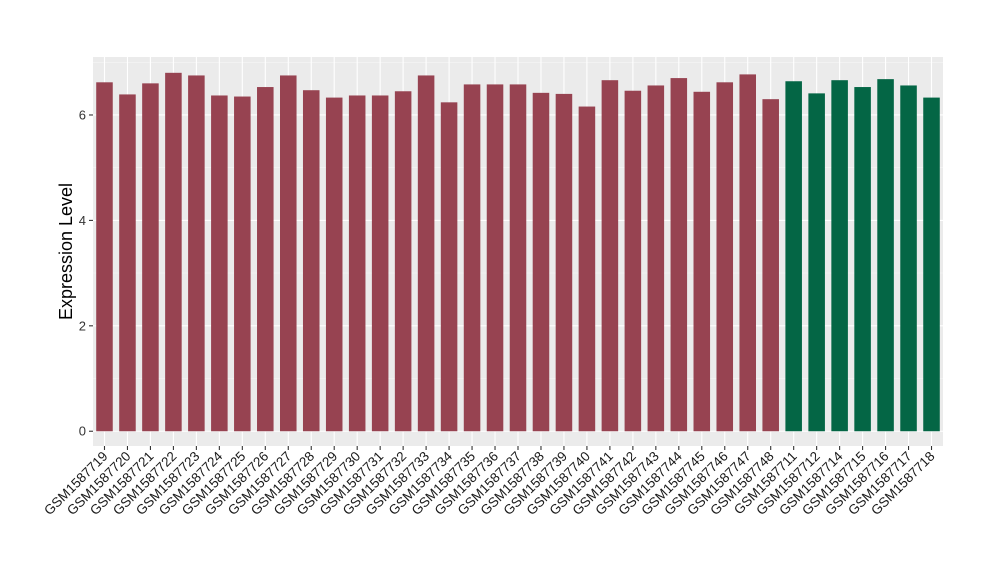 This screenshot has width=1000, height=580. I want to click on bar-GSM1587731, so click(380, 263).